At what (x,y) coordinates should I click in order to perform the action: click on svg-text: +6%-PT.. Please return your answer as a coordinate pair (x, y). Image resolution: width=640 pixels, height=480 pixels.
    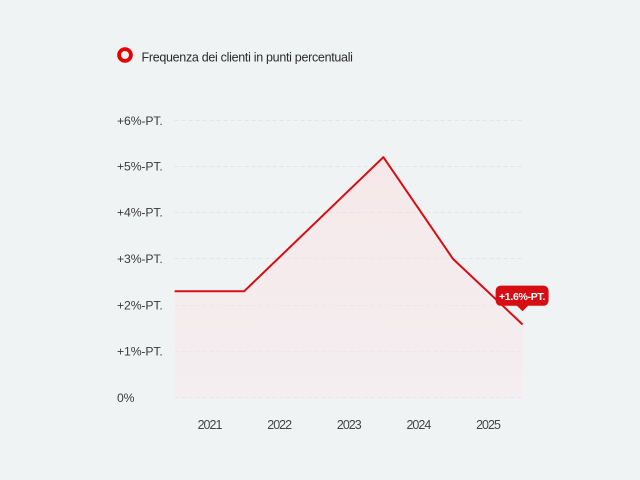
    Looking at the image, I should click on (140, 121).